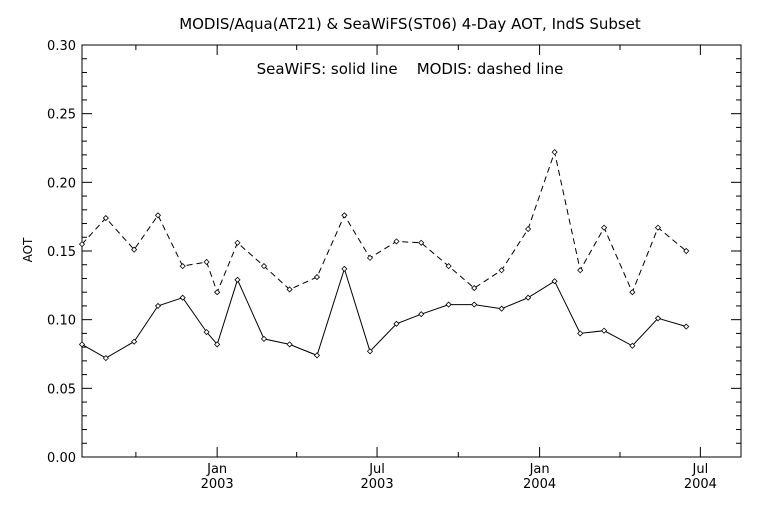 This screenshot has height=512, width=768. Describe the element at coordinates (61, 321) in the screenshot. I see `y-tick-label: 0.10` at that location.